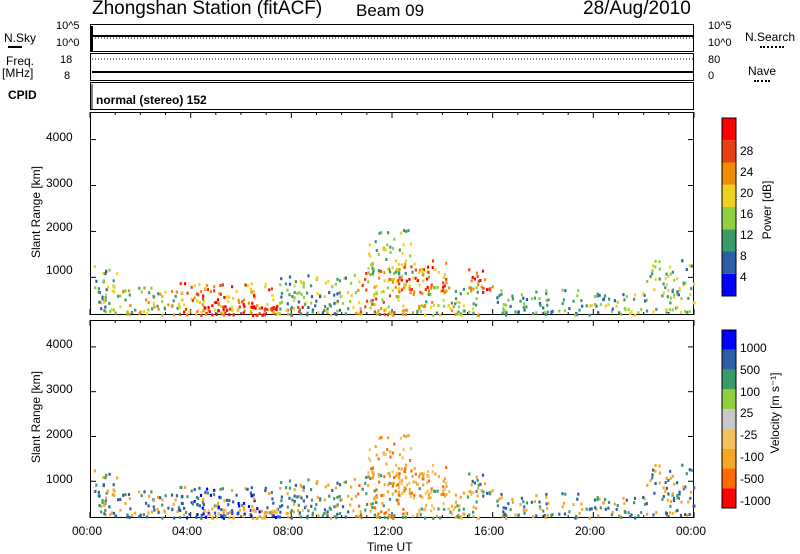 This screenshot has width=800, height=554. Describe the element at coordinates (729, 359) in the screenshot. I see `velocity-colorbar-segment` at that location.